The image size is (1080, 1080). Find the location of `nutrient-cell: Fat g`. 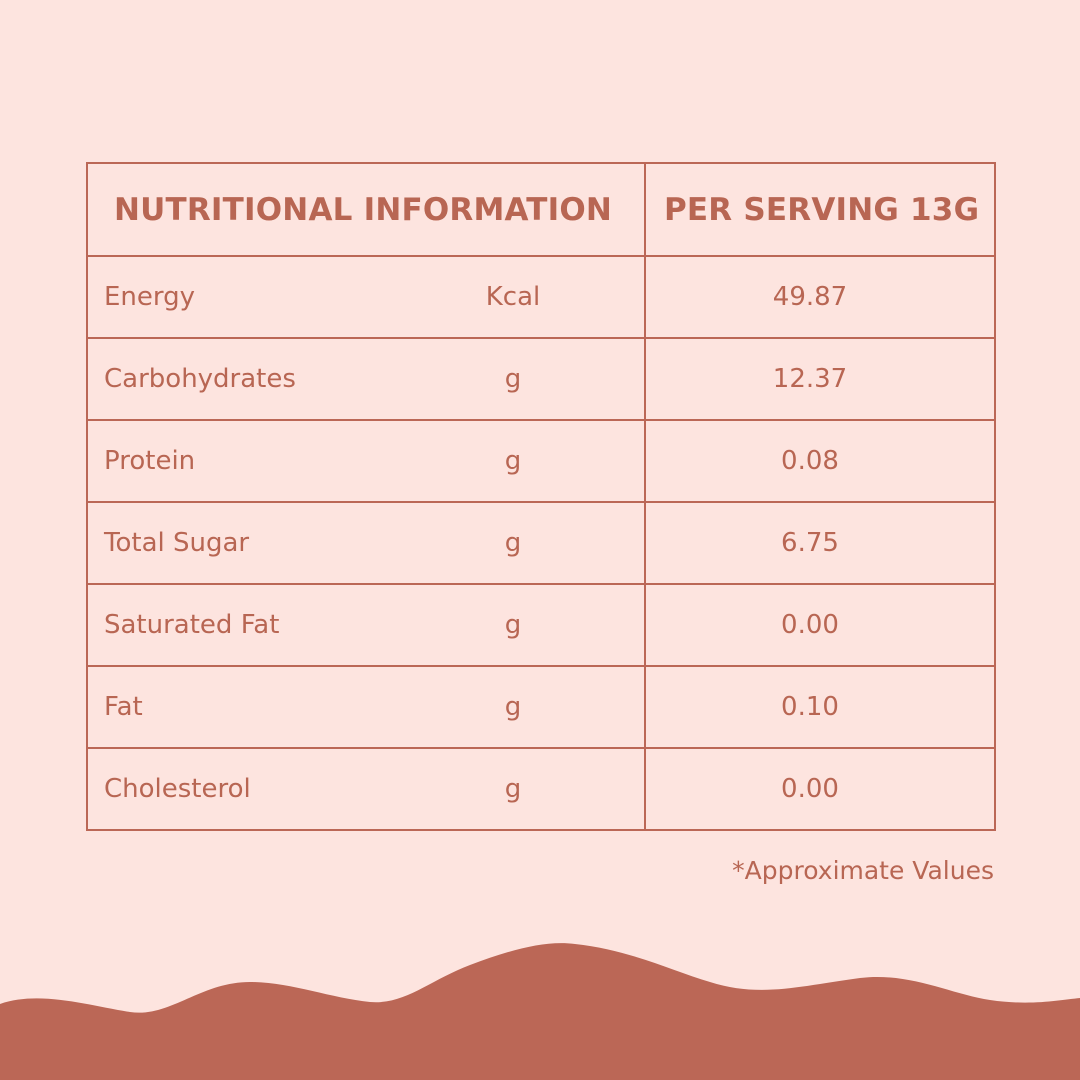

nutrient-cell: Fat g is located at coordinates (366, 707).